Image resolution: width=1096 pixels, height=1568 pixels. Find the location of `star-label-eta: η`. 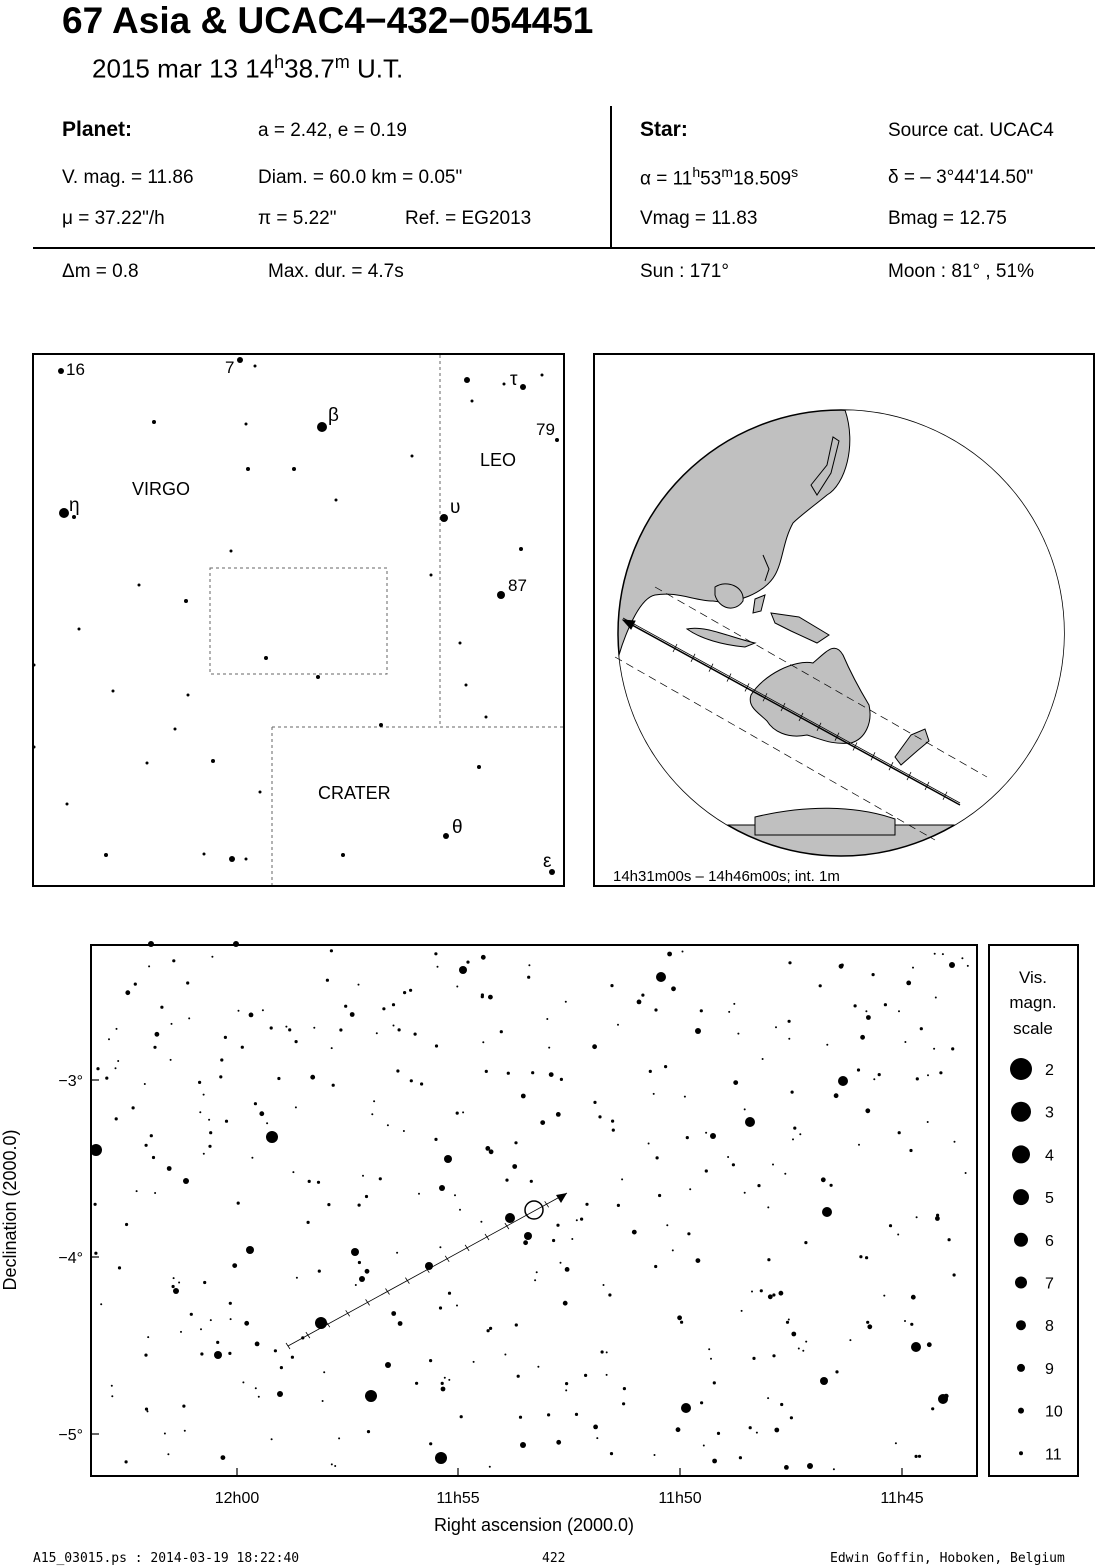

star-label-eta: η is located at coordinates (74, 505).